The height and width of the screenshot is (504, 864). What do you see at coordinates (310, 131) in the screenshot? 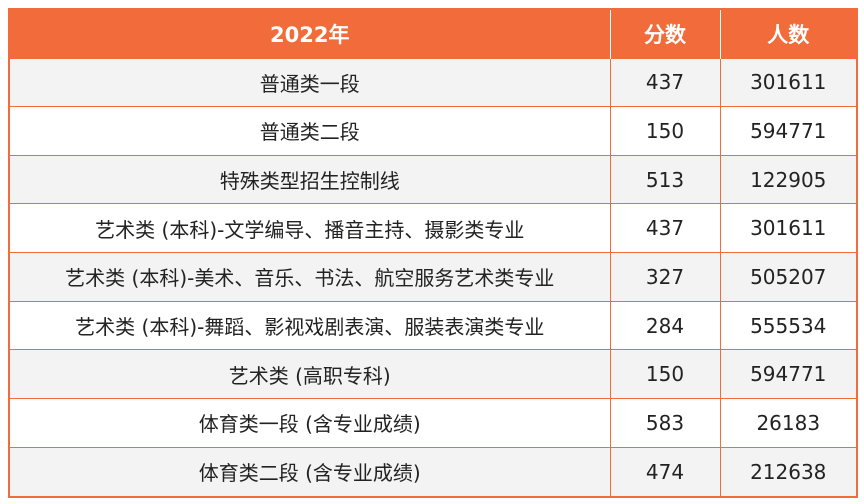
I see `row-category: 普通类二段` at bounding box center [310, 131].